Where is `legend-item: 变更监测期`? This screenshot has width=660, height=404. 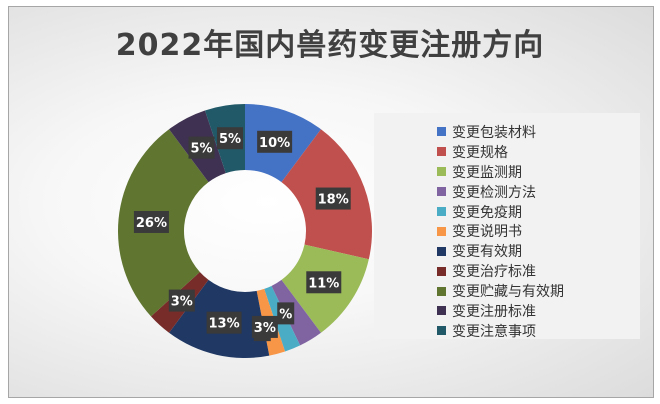 legend-item: 变更监测期 is located at coordinates (507, 172).